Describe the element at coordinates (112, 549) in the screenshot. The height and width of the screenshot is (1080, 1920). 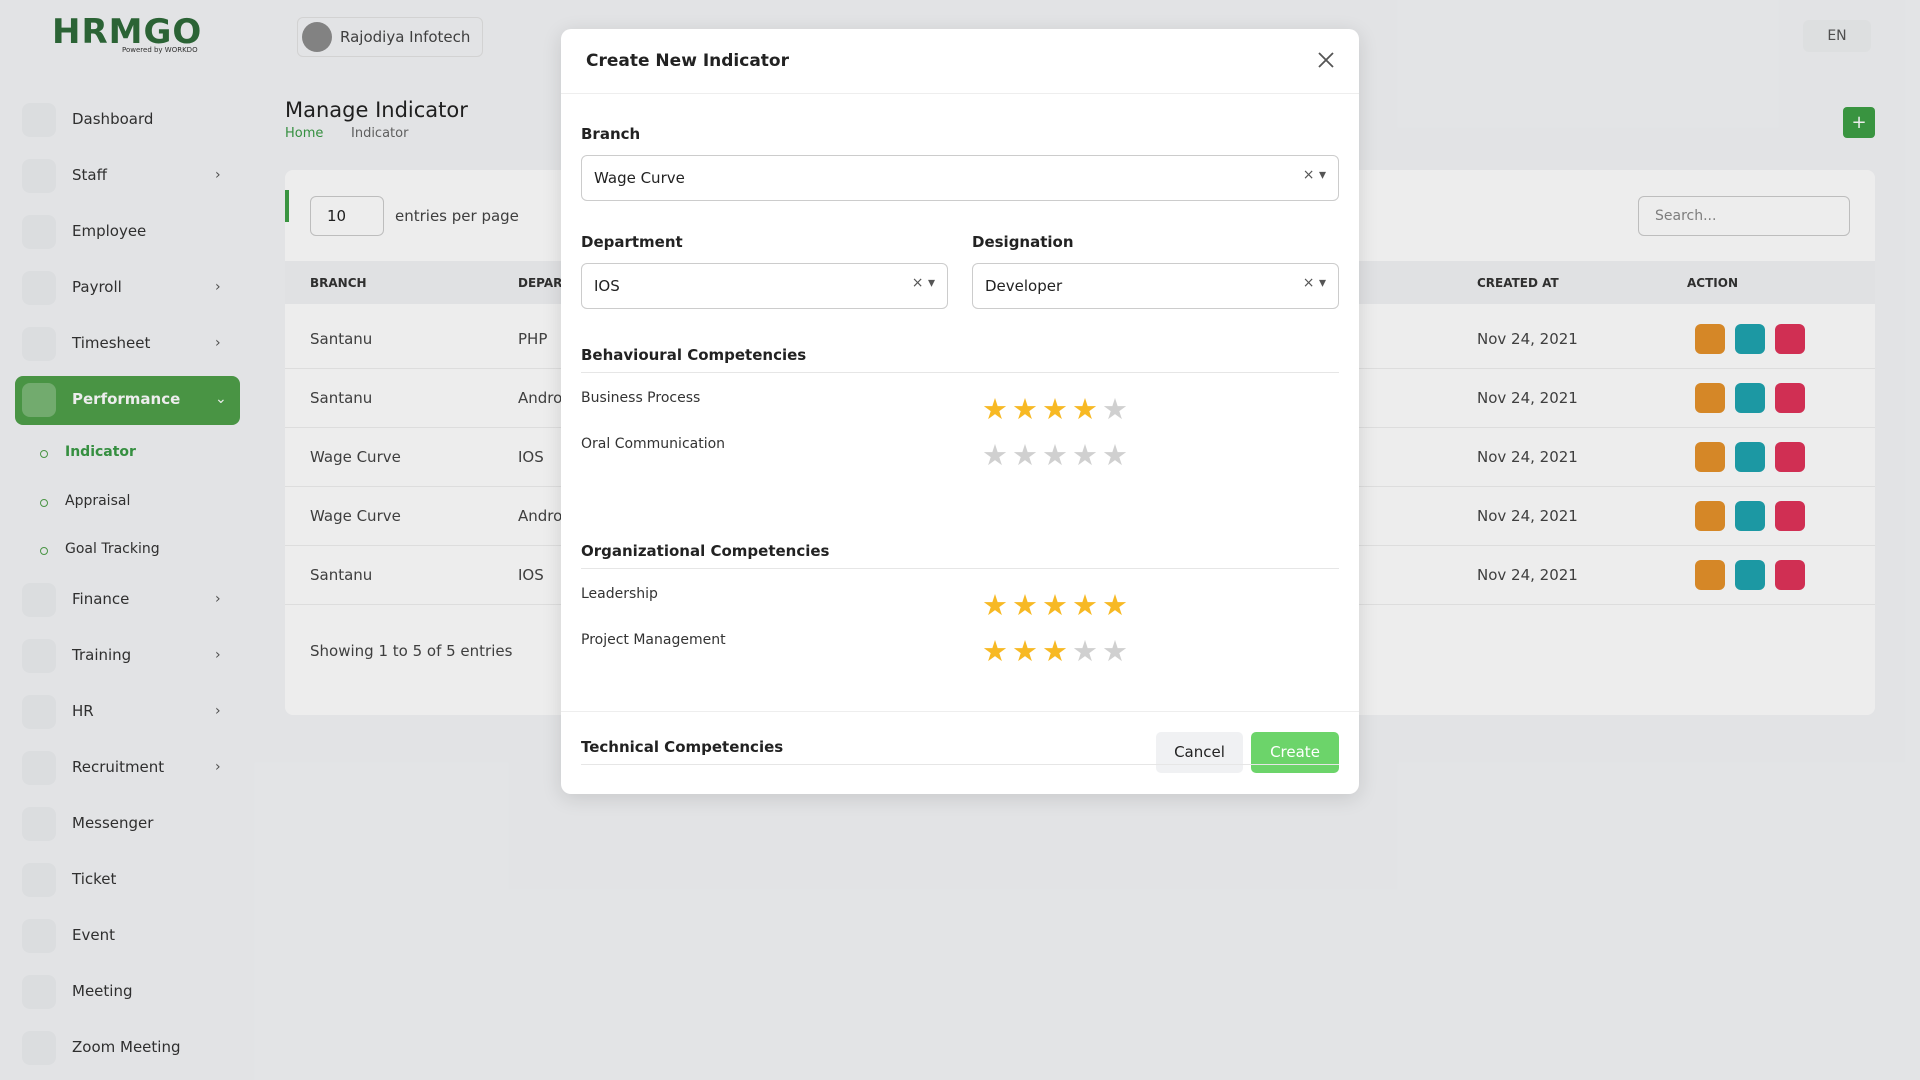
I see `submenu-item: Goal Tracking` at that location.